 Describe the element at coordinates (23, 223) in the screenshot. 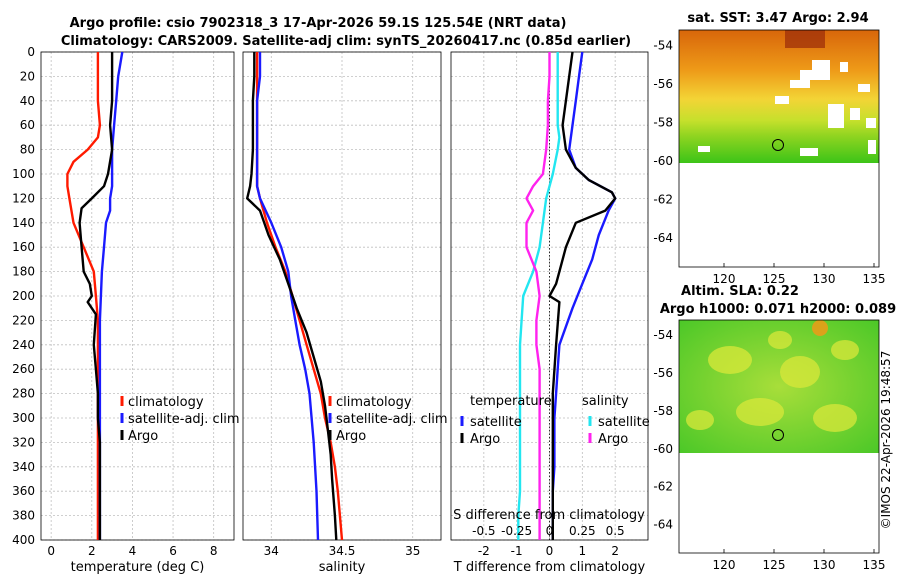

I see `depth-tick-label: 140` at that location.